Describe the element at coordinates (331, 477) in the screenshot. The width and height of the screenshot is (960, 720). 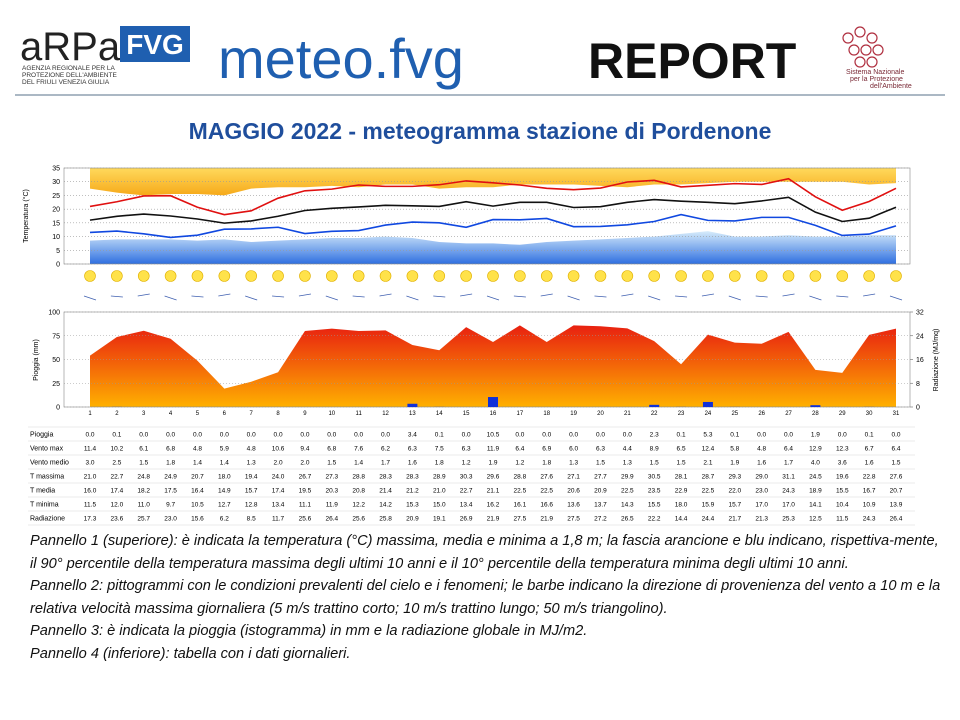
I see `table-cell: 27.3` at that location.